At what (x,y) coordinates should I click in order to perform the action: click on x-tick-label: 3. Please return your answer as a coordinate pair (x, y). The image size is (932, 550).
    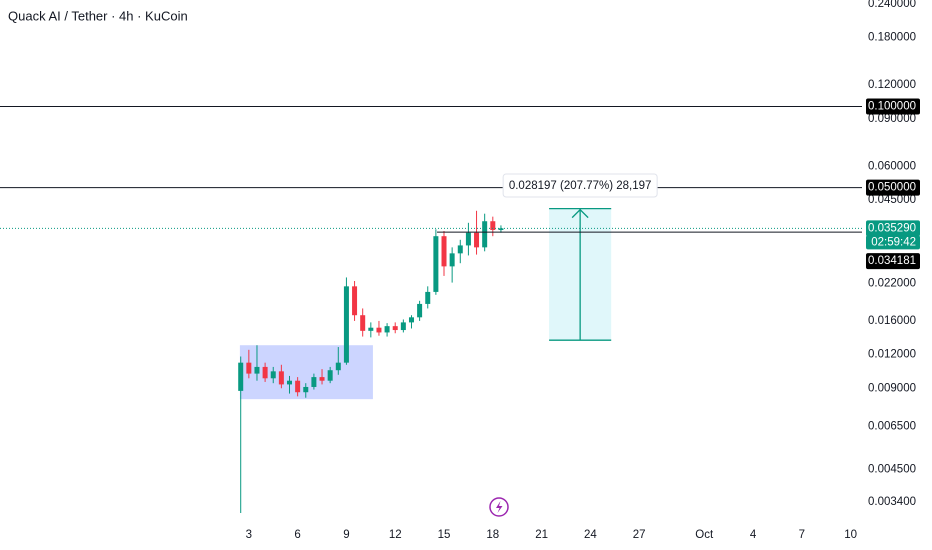
    Looking at the image, I should click on (249, 535).